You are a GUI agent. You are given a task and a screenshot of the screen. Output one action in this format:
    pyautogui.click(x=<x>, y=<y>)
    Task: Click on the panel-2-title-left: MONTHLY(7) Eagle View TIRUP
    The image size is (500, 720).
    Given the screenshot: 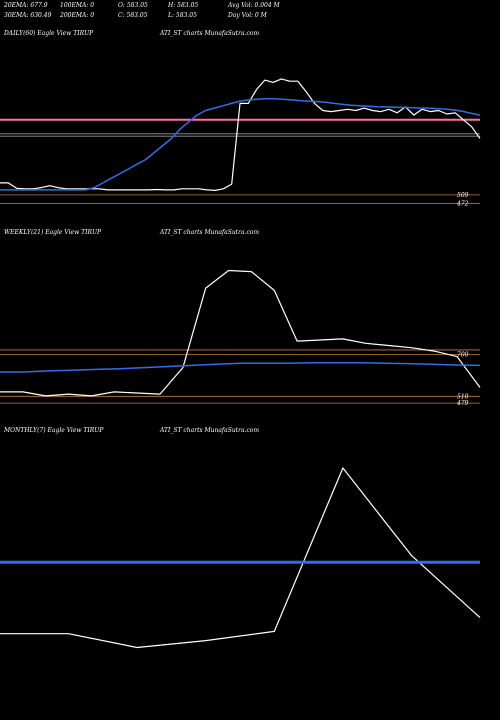 What is the action you would take?
    pyautogui.click(x=53, y=430)
    